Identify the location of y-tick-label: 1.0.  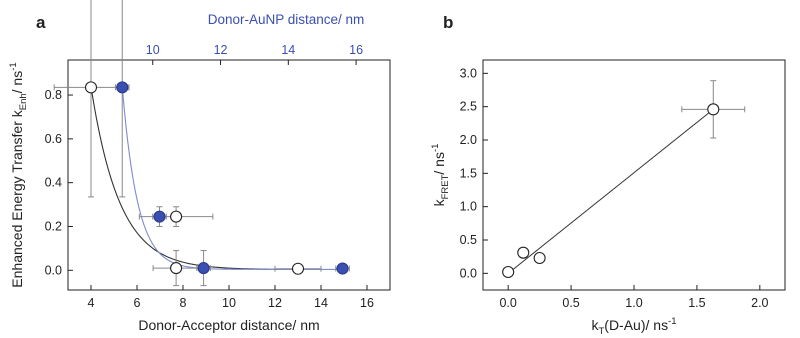
(468, 207).